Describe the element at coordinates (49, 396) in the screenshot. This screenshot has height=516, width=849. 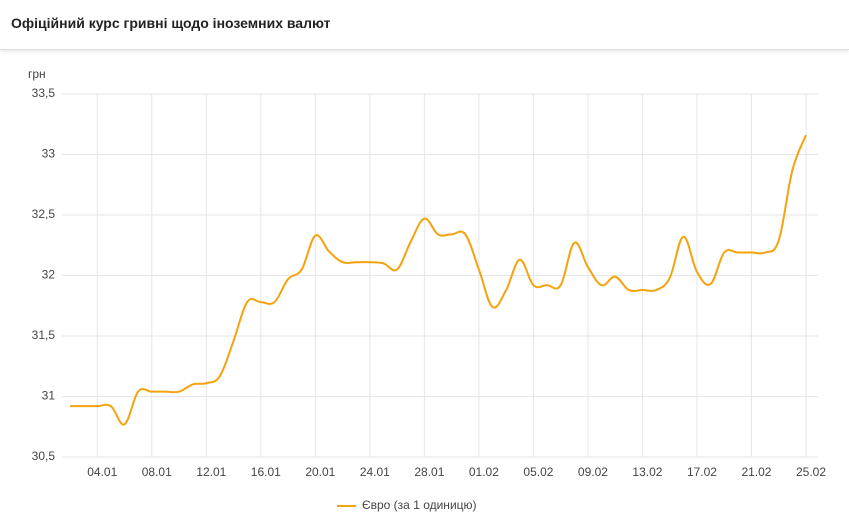
I see `y-tick-label: 31` at that location.